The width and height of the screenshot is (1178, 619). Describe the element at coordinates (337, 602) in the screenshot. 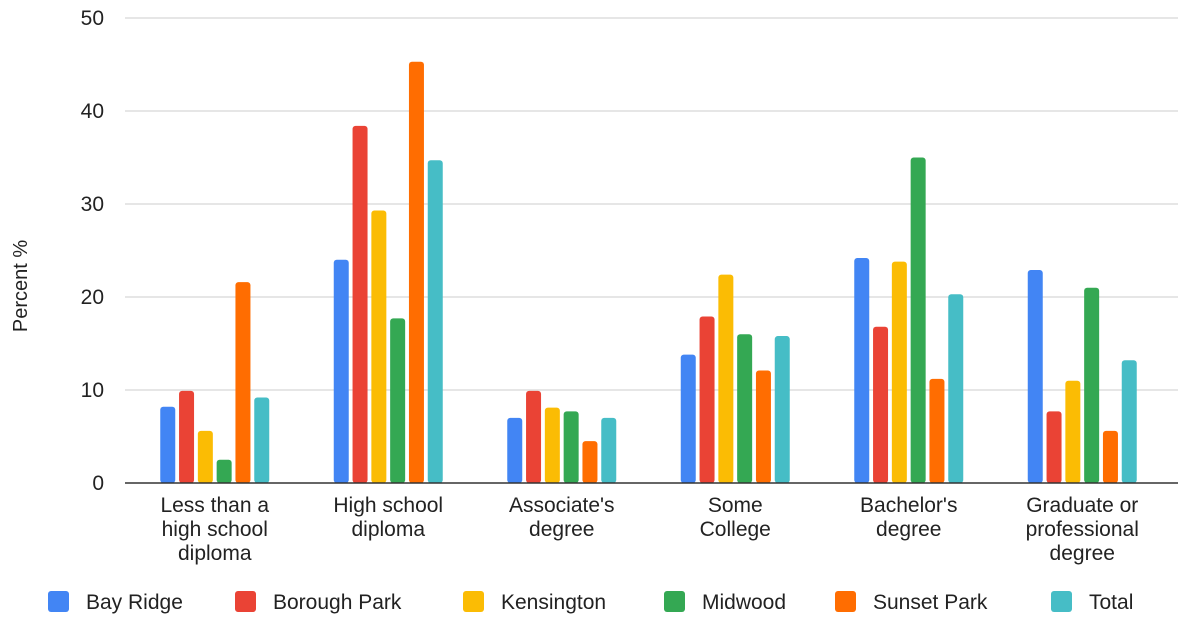

I see `legend-label: Borough Park` at that location.